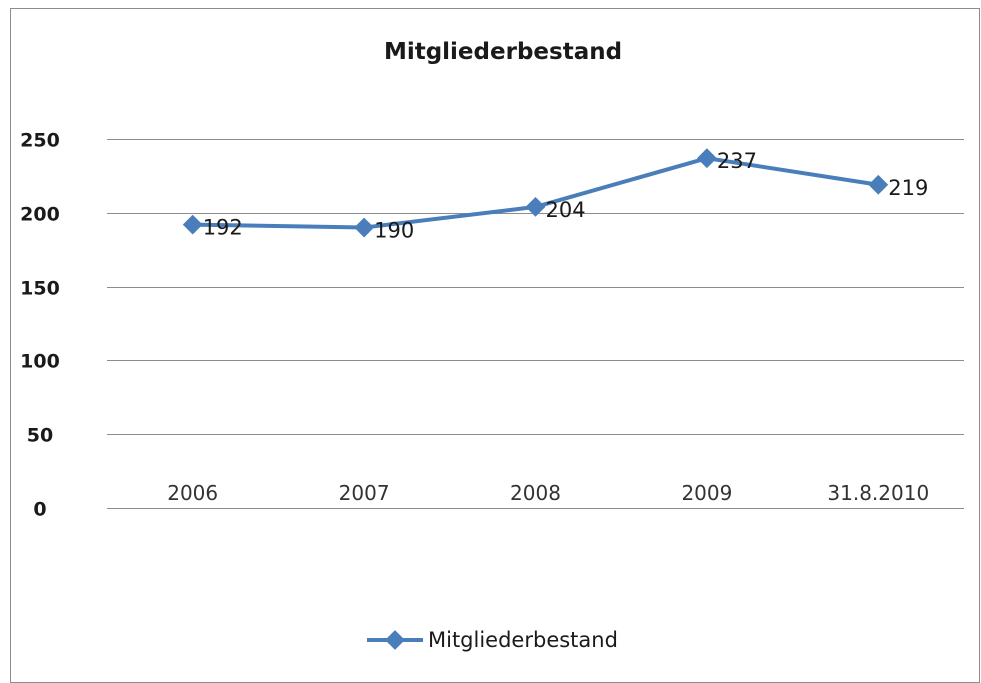 The height and width of the screenshot is (683, 981). What do you see at coordinates (878, 184) in the screenshot?
I see `data-point-31.8.2010` at bounding box center [878, 184].